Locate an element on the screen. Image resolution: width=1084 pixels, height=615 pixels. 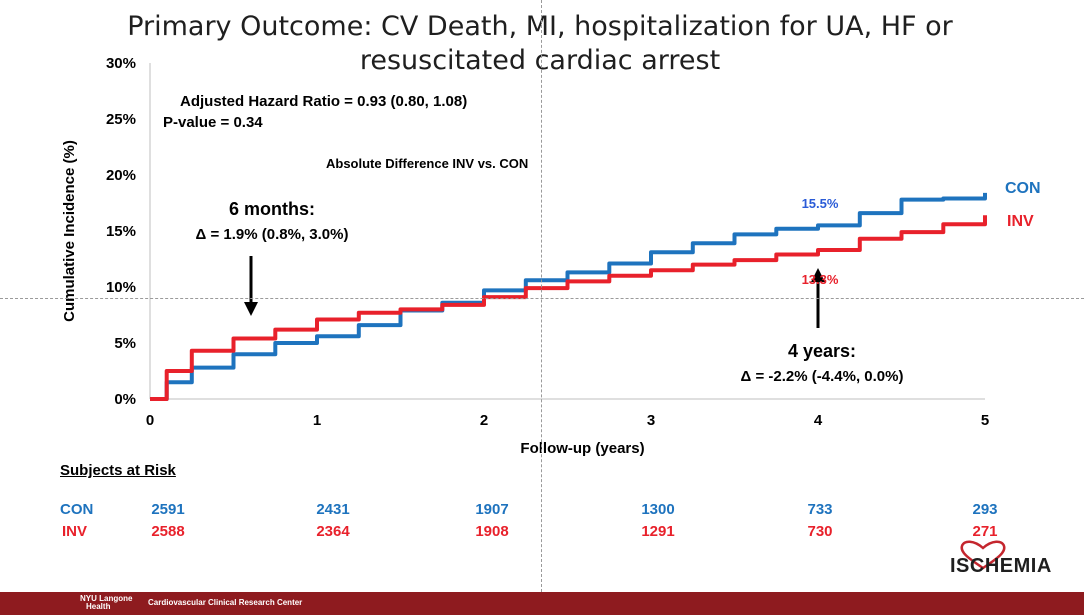
inv-4yr-value: 13.3% is located at coordinates (820, 279).